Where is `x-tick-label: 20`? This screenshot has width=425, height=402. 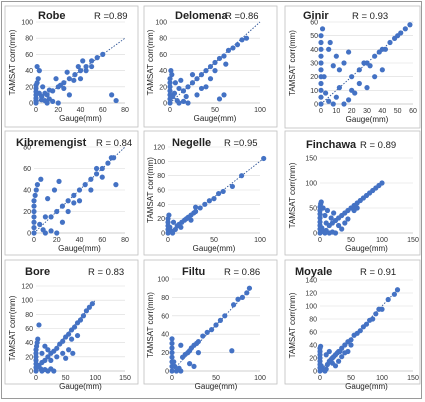
x-tick-label: 20 is located at coordinates (57, 240).